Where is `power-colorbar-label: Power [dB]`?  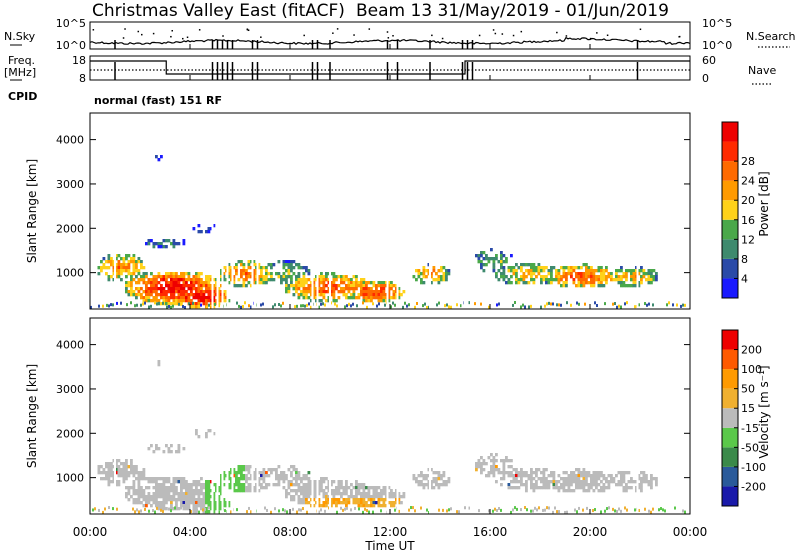 power-colorbar-label: Power [dB] is located at coordinates (764, 203).